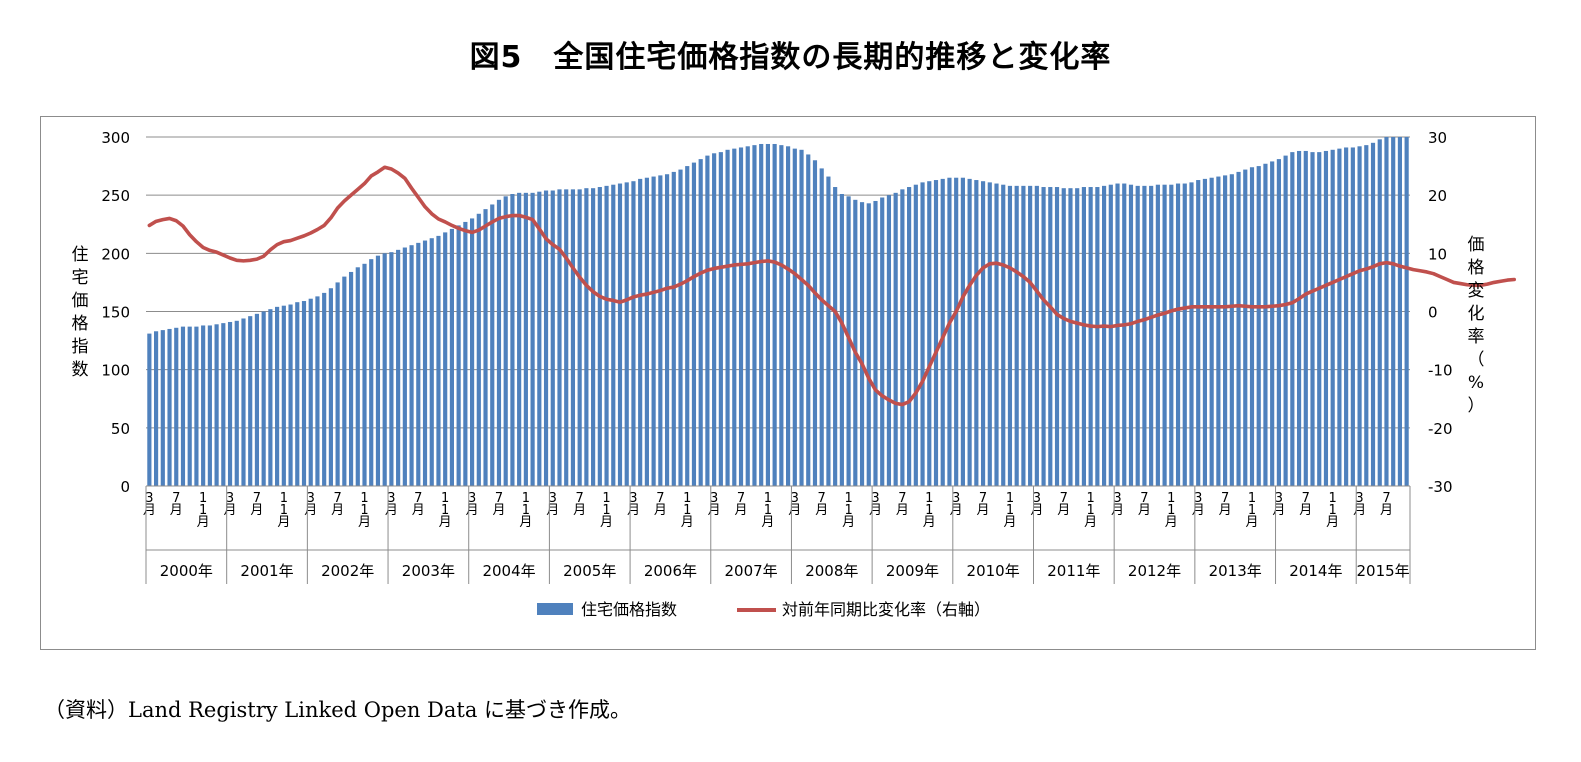  Describe the element at coordinates (1476, 268) in the screenshot. I see `right-axis-title-char: 格` at that location.